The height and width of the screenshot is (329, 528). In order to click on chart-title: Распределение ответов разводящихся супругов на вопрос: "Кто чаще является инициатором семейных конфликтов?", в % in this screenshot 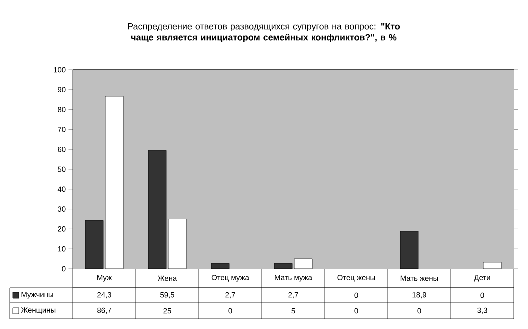, I will do `click(264, 33)`.